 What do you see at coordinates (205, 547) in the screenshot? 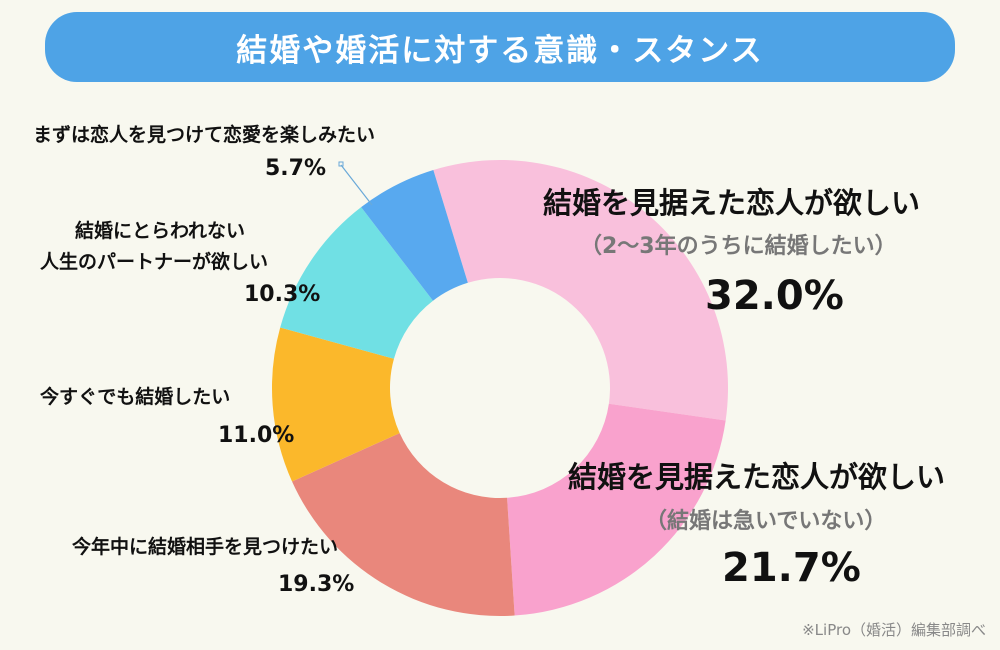
I see `label-this-year: 今年中に結婚相手を見つけたい` at bounding box center [205, 547].